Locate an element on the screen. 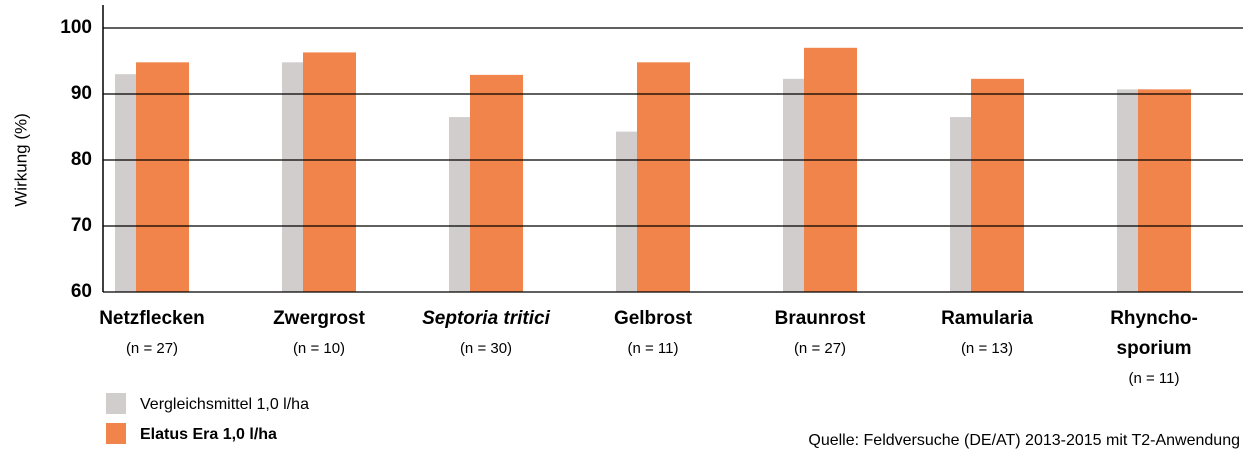 Image resolution: width=1243 pixels, height=450 pixels. y-tick-label: 70 is located at coordinates (81, 225).